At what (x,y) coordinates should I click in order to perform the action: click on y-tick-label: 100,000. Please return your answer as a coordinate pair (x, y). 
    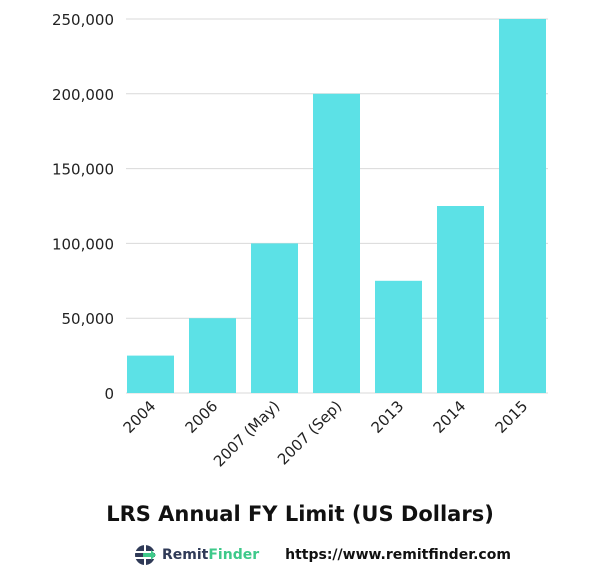
    Looking at the image, I should click on (83, 244).